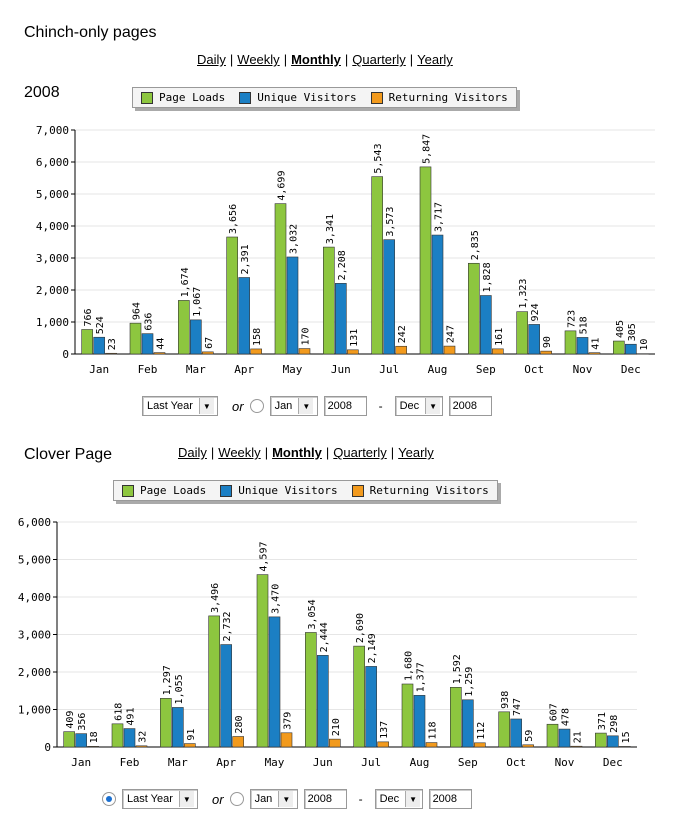  I want to click on data-label-returning-visitors-mar: 67, so click(209, 343).